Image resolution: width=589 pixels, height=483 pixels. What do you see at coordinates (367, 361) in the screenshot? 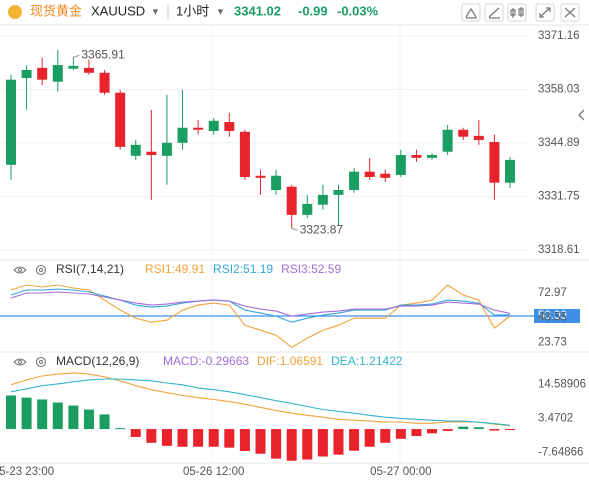
I see `legend-entry: DEA:1.21422` at bounding box center [367, 361].